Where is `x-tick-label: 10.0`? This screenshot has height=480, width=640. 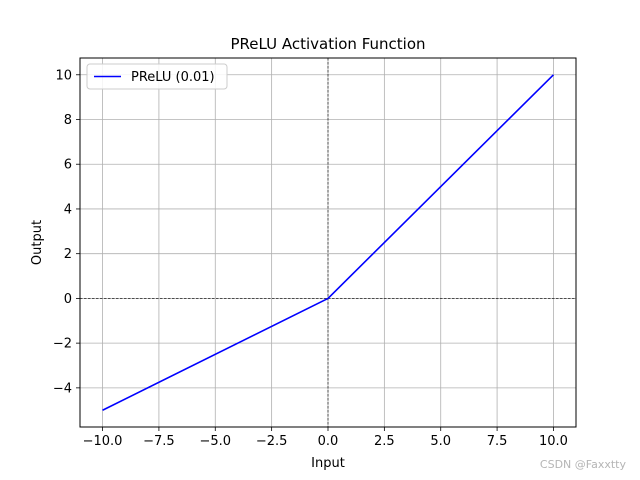 x-tick-label: 10.0 is located at coordinates (553, 441).